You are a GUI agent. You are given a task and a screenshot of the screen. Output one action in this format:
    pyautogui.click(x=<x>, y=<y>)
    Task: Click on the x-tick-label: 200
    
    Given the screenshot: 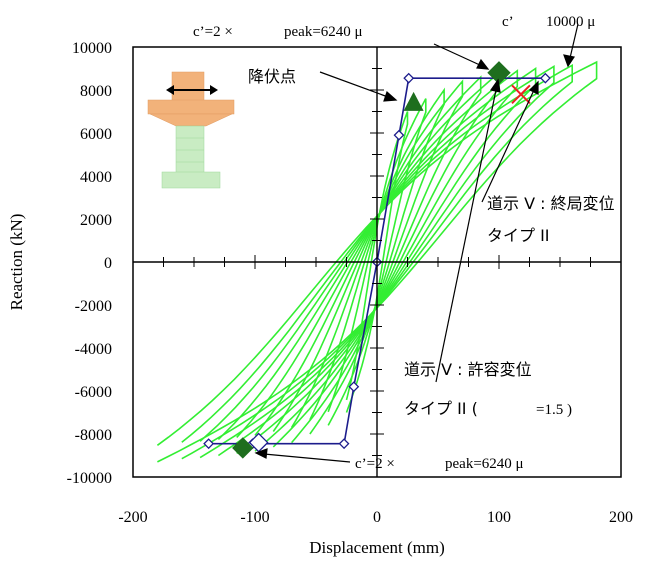 What is the action you would take?
    pyautogui.click(x=621, y=517)
    